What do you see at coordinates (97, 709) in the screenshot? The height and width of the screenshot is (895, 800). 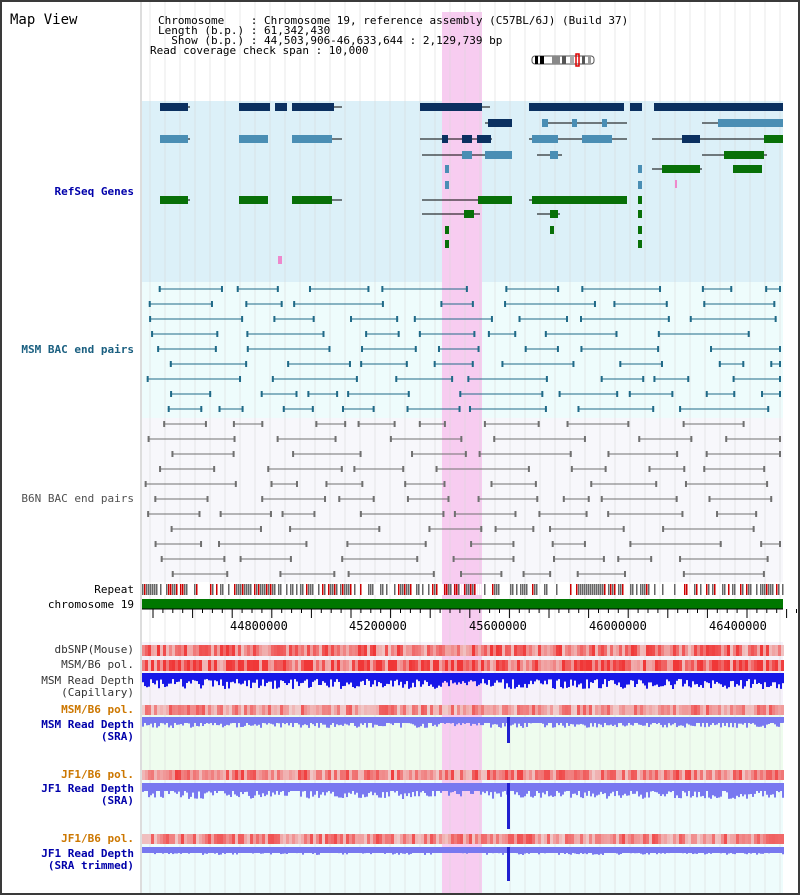 I see `track-label-msm-b6-pol-2: MSM/B6 pol.` at bounding box center [97, 709].